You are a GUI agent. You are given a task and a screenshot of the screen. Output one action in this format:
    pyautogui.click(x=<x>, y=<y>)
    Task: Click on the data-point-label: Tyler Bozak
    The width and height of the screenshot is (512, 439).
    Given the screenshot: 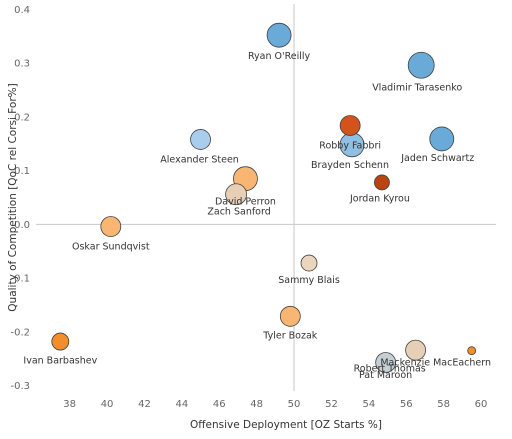 What is the action you would take?
    pyautogui.click(x=289, y=335)
    